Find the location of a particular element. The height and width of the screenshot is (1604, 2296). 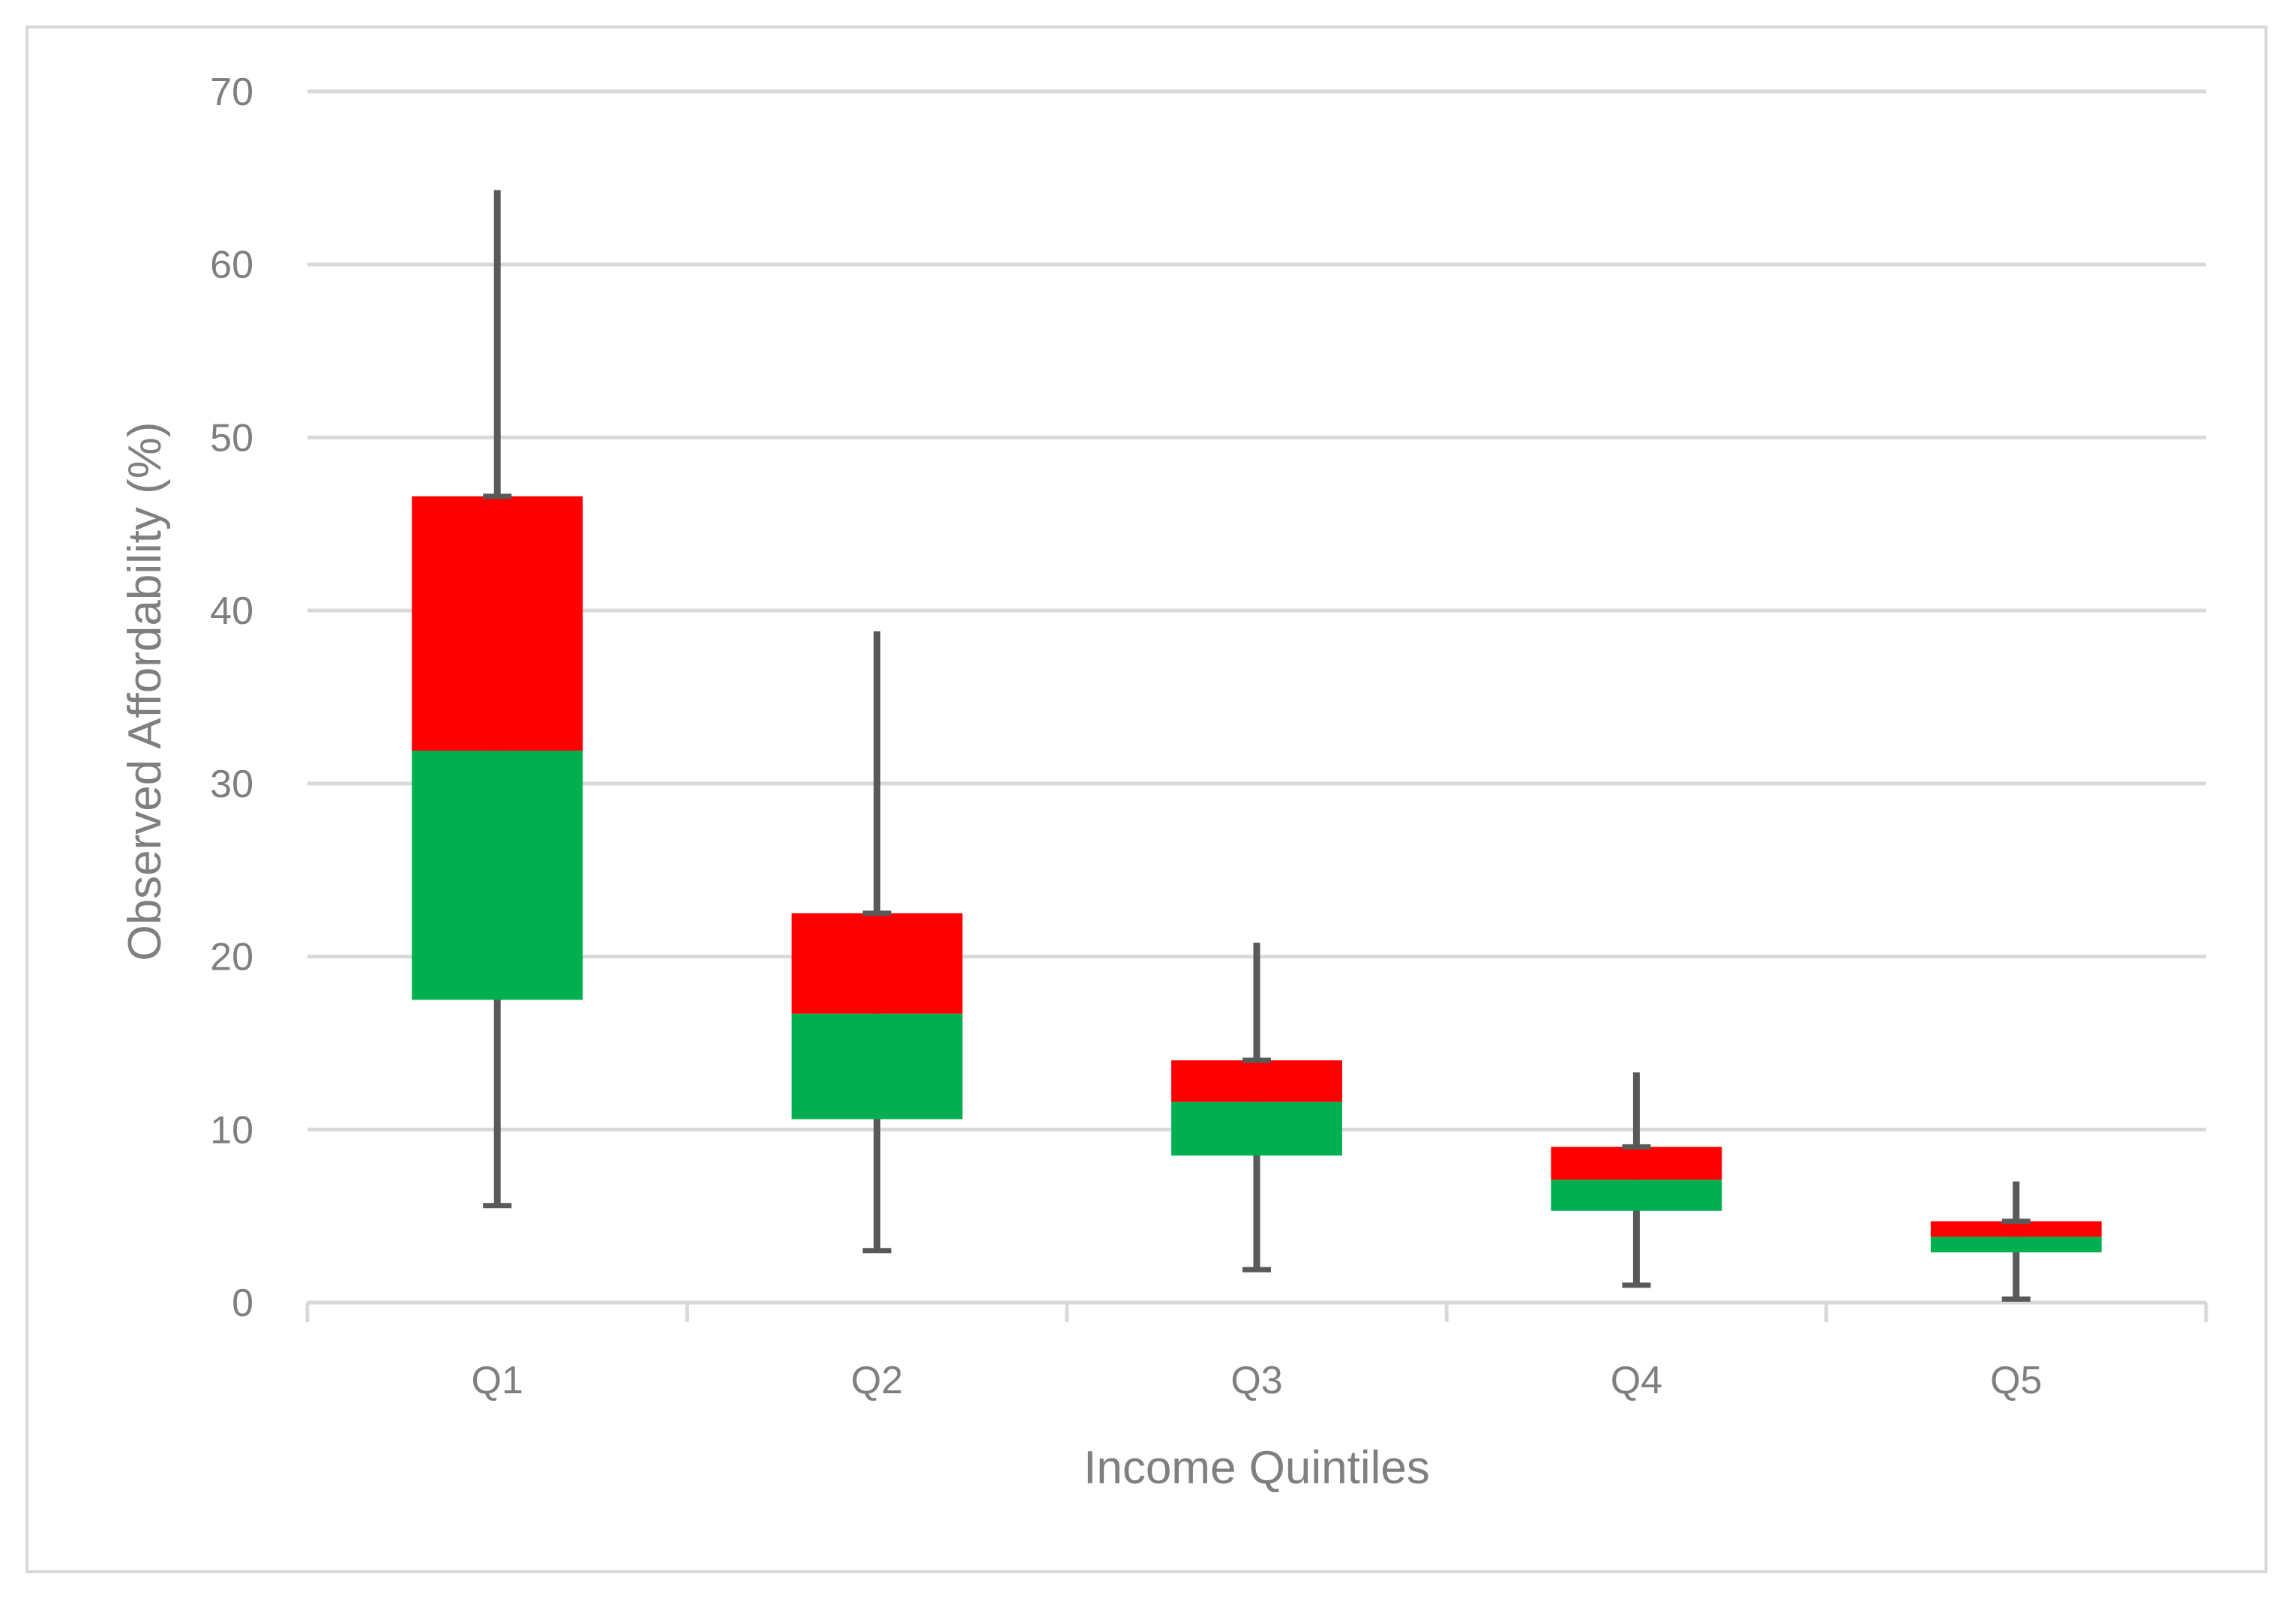

y-axis-tick-labels: 0 10 20 30 40 50 60 70 is located at coordinates (231, 698).